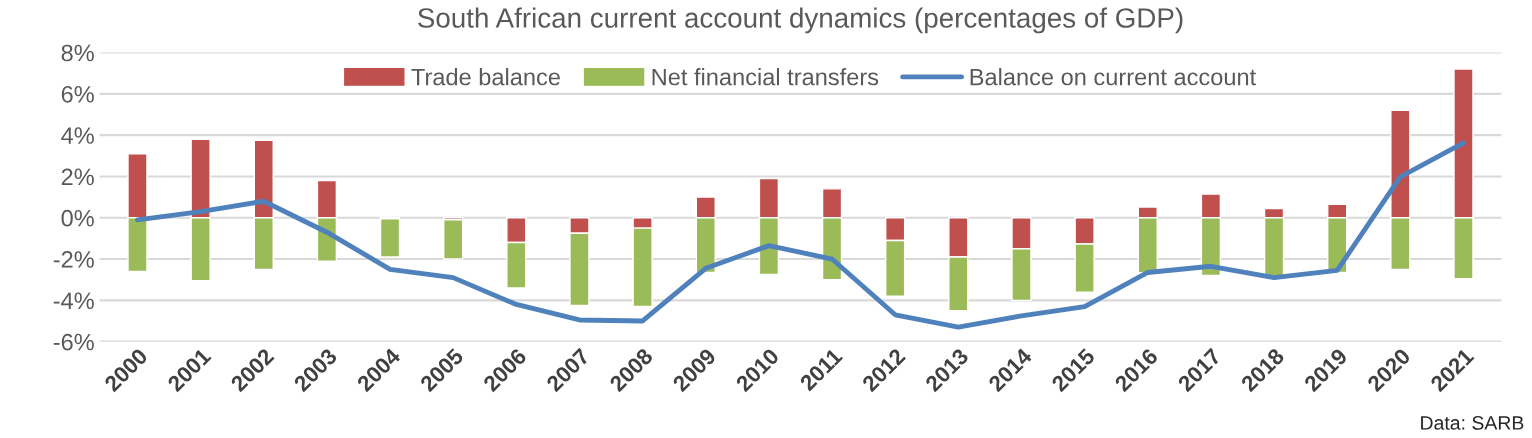 Image resolution: width=1532 pixels, height=438 pixels. I want to click on text: Data: SARB, so click(1472, 423).